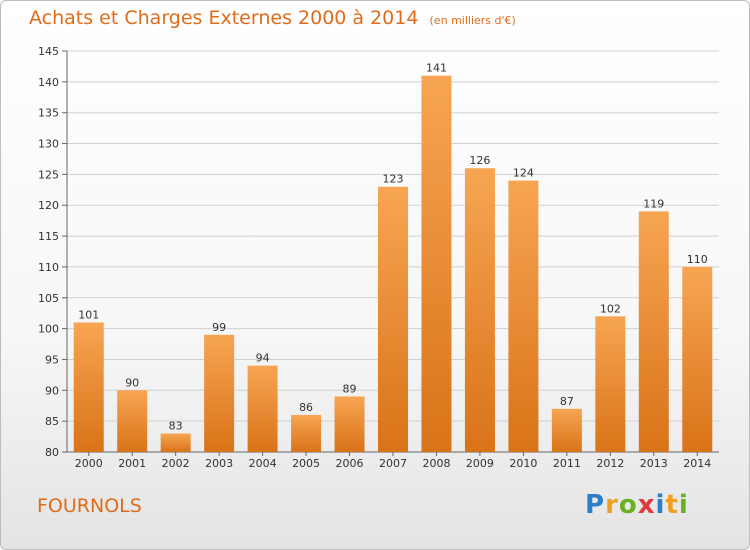 The width and height of the screenshot is (750, 550). What do you see at coordinates (52, 390) in the screenshot?
I see `y-tick-label: 90` at bounding box center [52, 390].